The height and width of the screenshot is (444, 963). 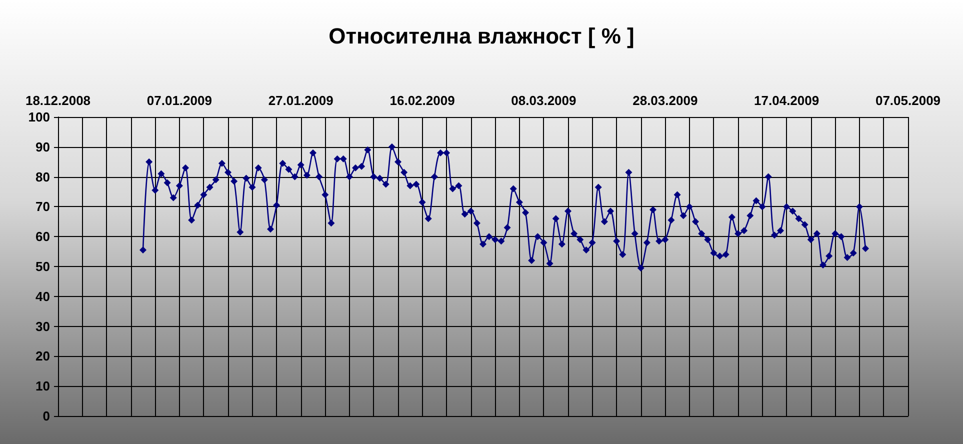 I want to click on chart-title: Относителна влажност [ % ], so click(x=481, y=36).